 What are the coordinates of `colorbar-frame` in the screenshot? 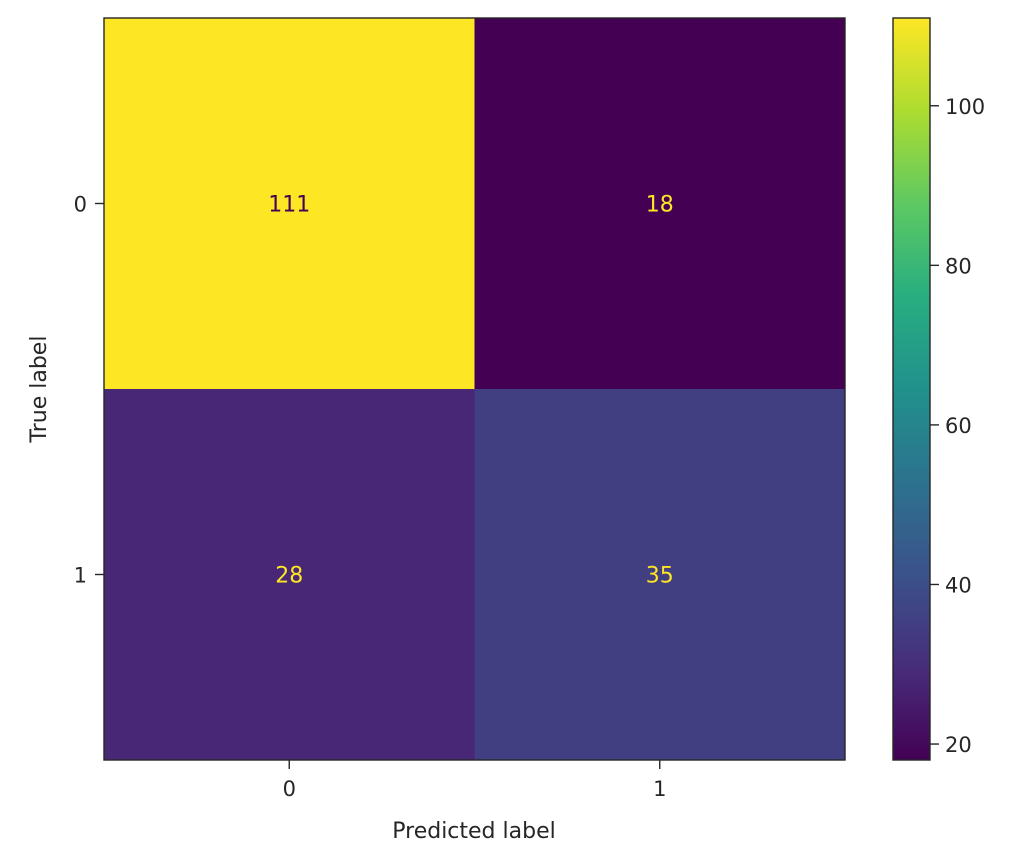 It's located at (911, 389).